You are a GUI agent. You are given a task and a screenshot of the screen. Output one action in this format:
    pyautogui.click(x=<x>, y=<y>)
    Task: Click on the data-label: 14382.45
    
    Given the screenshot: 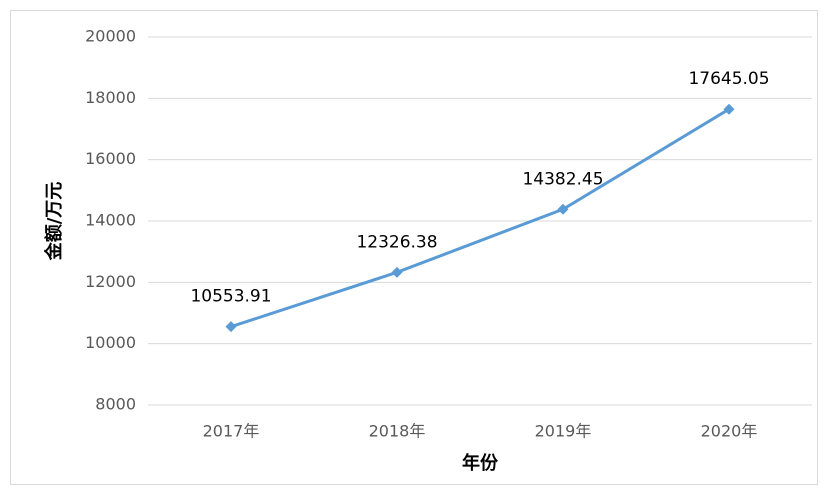 What is the action you would take?
    pyautogui.click(x=562, y=179)
    